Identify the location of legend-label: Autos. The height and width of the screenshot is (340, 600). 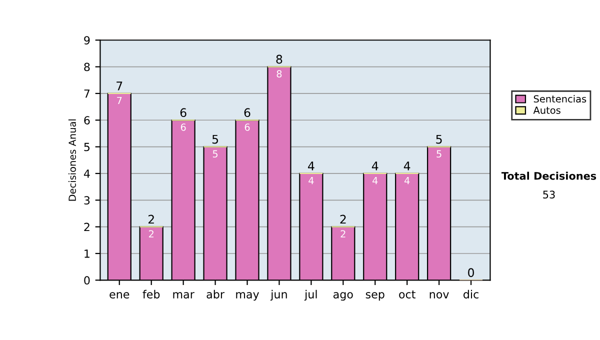
(546, 110).